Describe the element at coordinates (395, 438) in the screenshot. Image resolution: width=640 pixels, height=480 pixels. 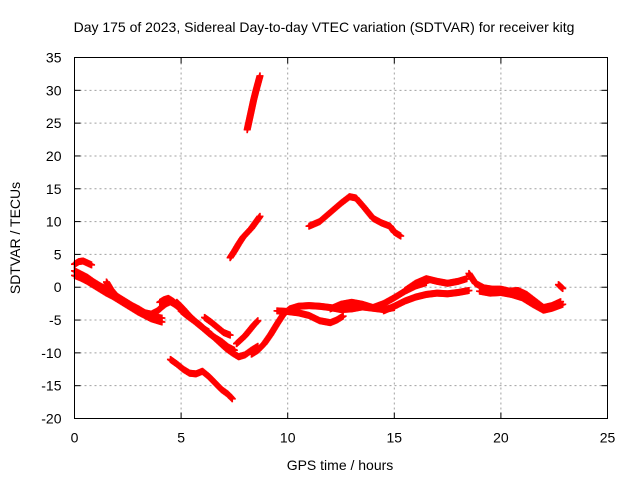
I see `x-tick-label: 15` at that location.